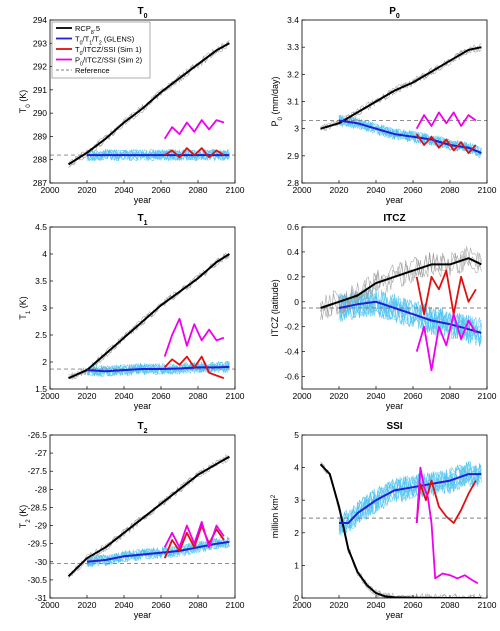 Image resolution: width=500 pixels, height=631 pixels. What do you see at coordinates (38, 435) in the screenshot?
I see `y-tick-label: -26.5` at bounding box center [38, 435].